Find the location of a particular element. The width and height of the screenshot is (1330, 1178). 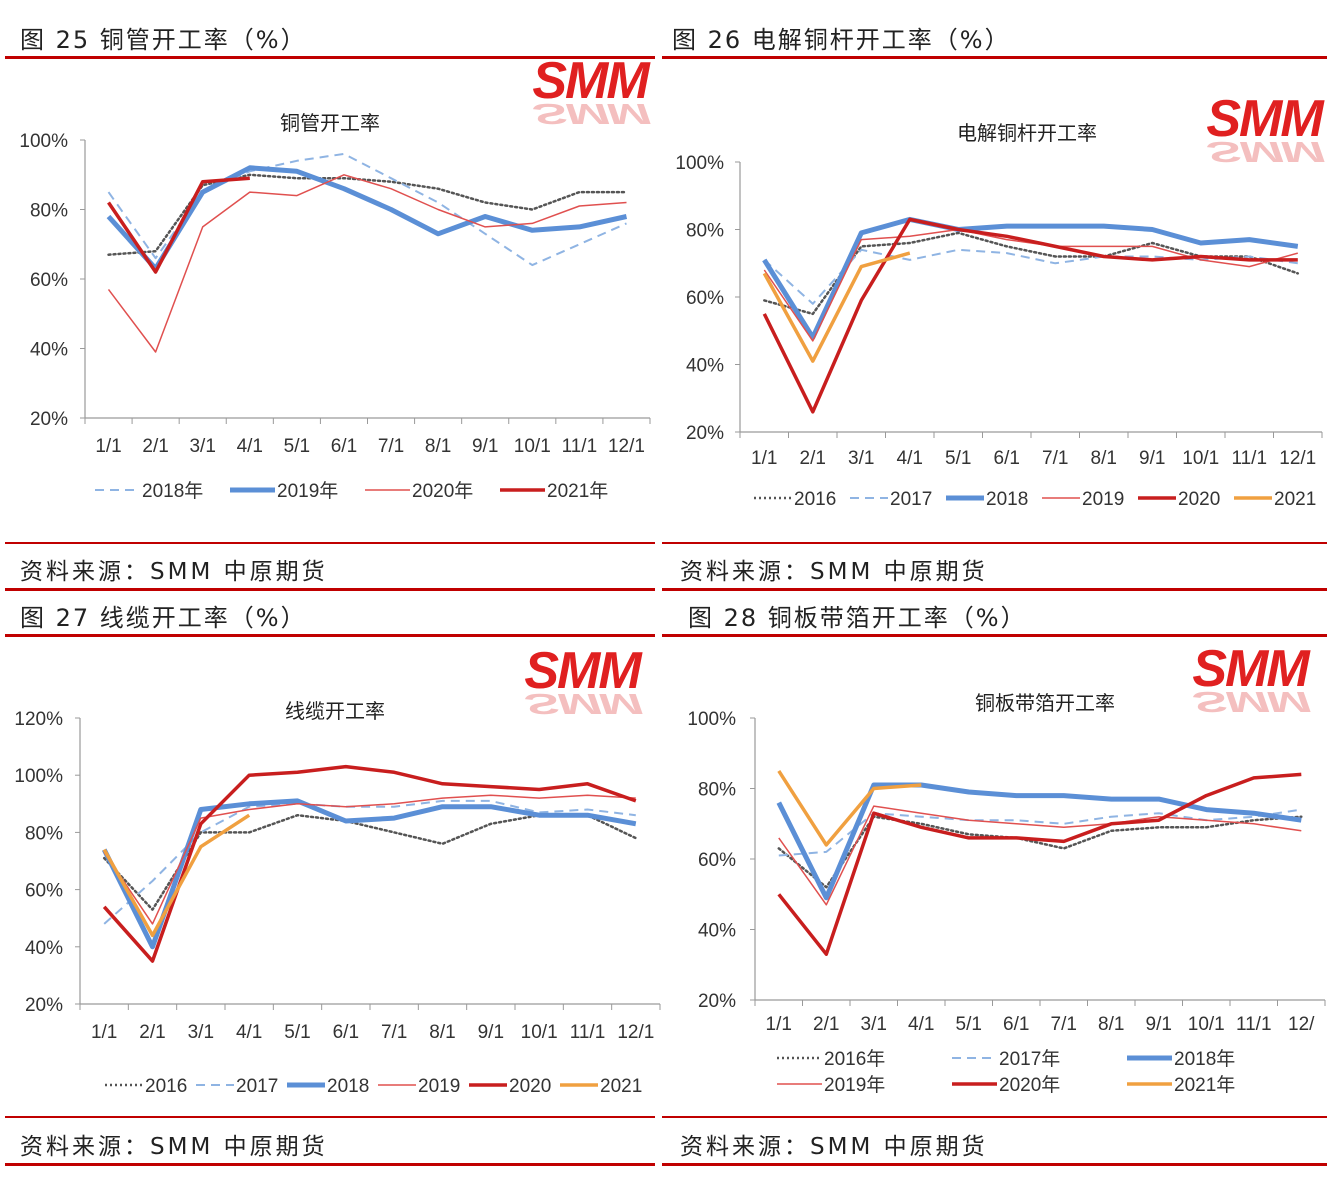

series-line-2021 is located at coordinates (176, 875).